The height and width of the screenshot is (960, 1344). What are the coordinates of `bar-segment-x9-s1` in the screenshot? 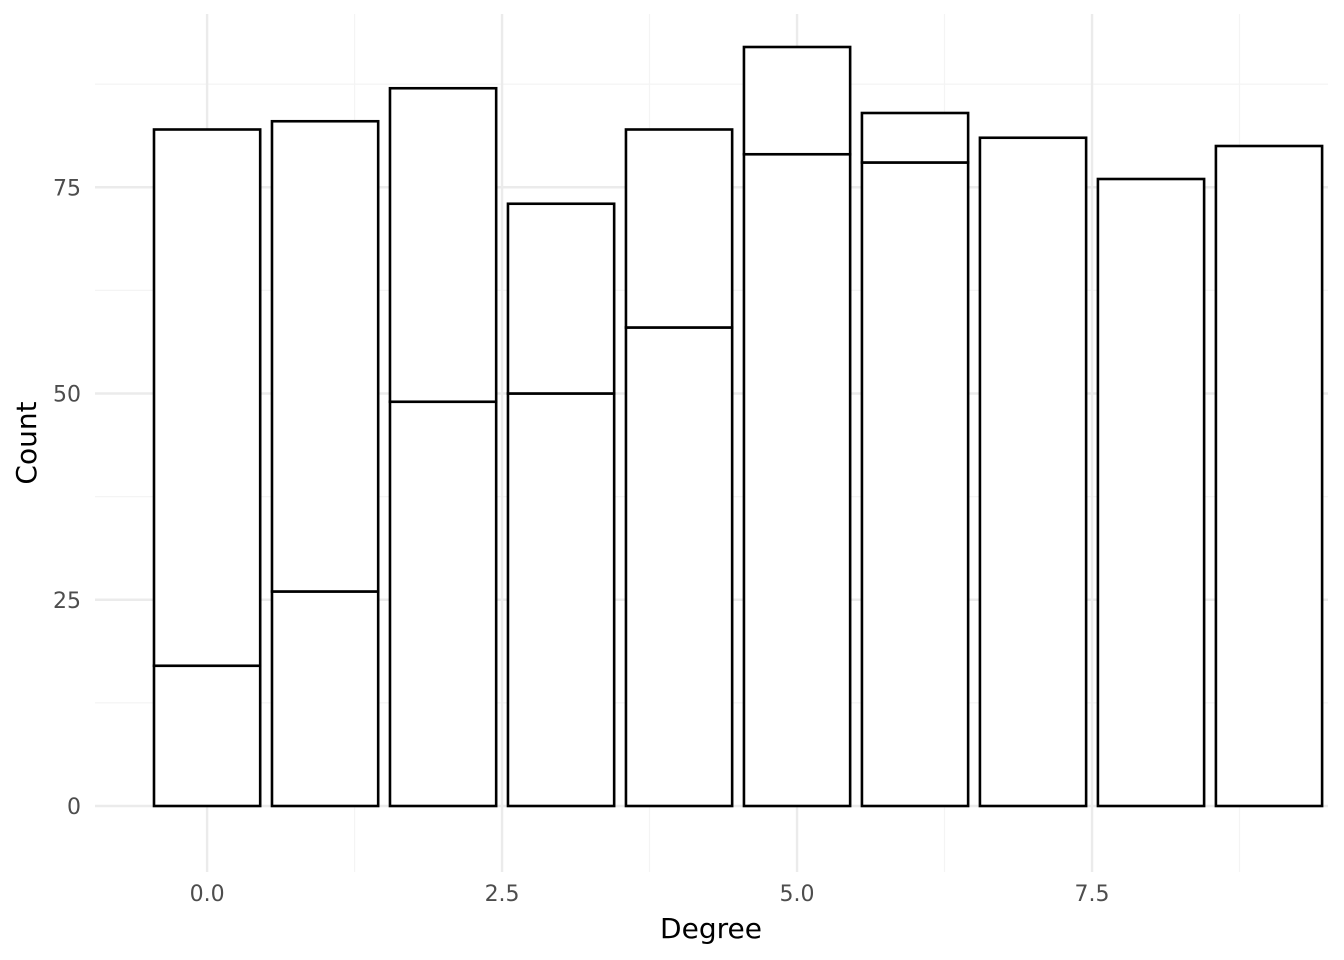 It's located at (1269, 476).